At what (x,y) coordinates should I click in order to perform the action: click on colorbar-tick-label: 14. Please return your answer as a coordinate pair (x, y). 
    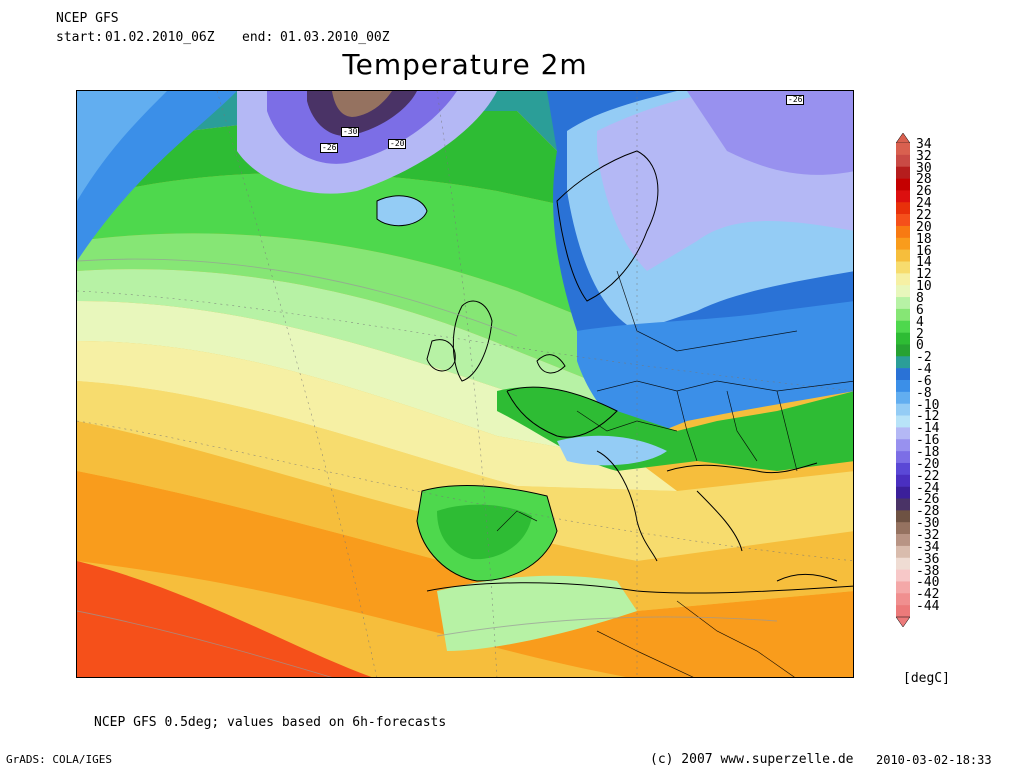
    Looking at the image, I should click on (924, 263).